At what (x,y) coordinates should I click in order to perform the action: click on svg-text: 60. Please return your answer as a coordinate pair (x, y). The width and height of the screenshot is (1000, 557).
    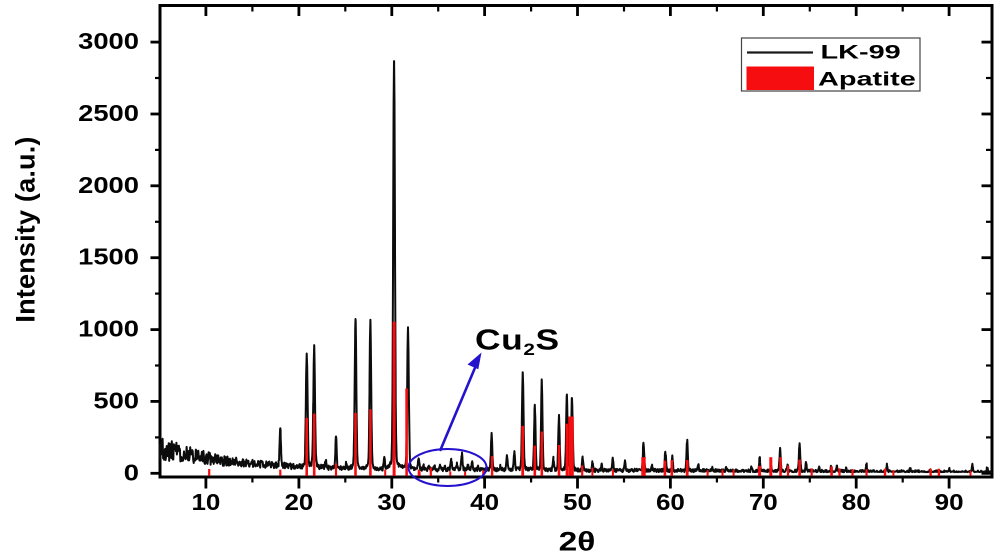
    Looking at the image, I should click on (670, 502).